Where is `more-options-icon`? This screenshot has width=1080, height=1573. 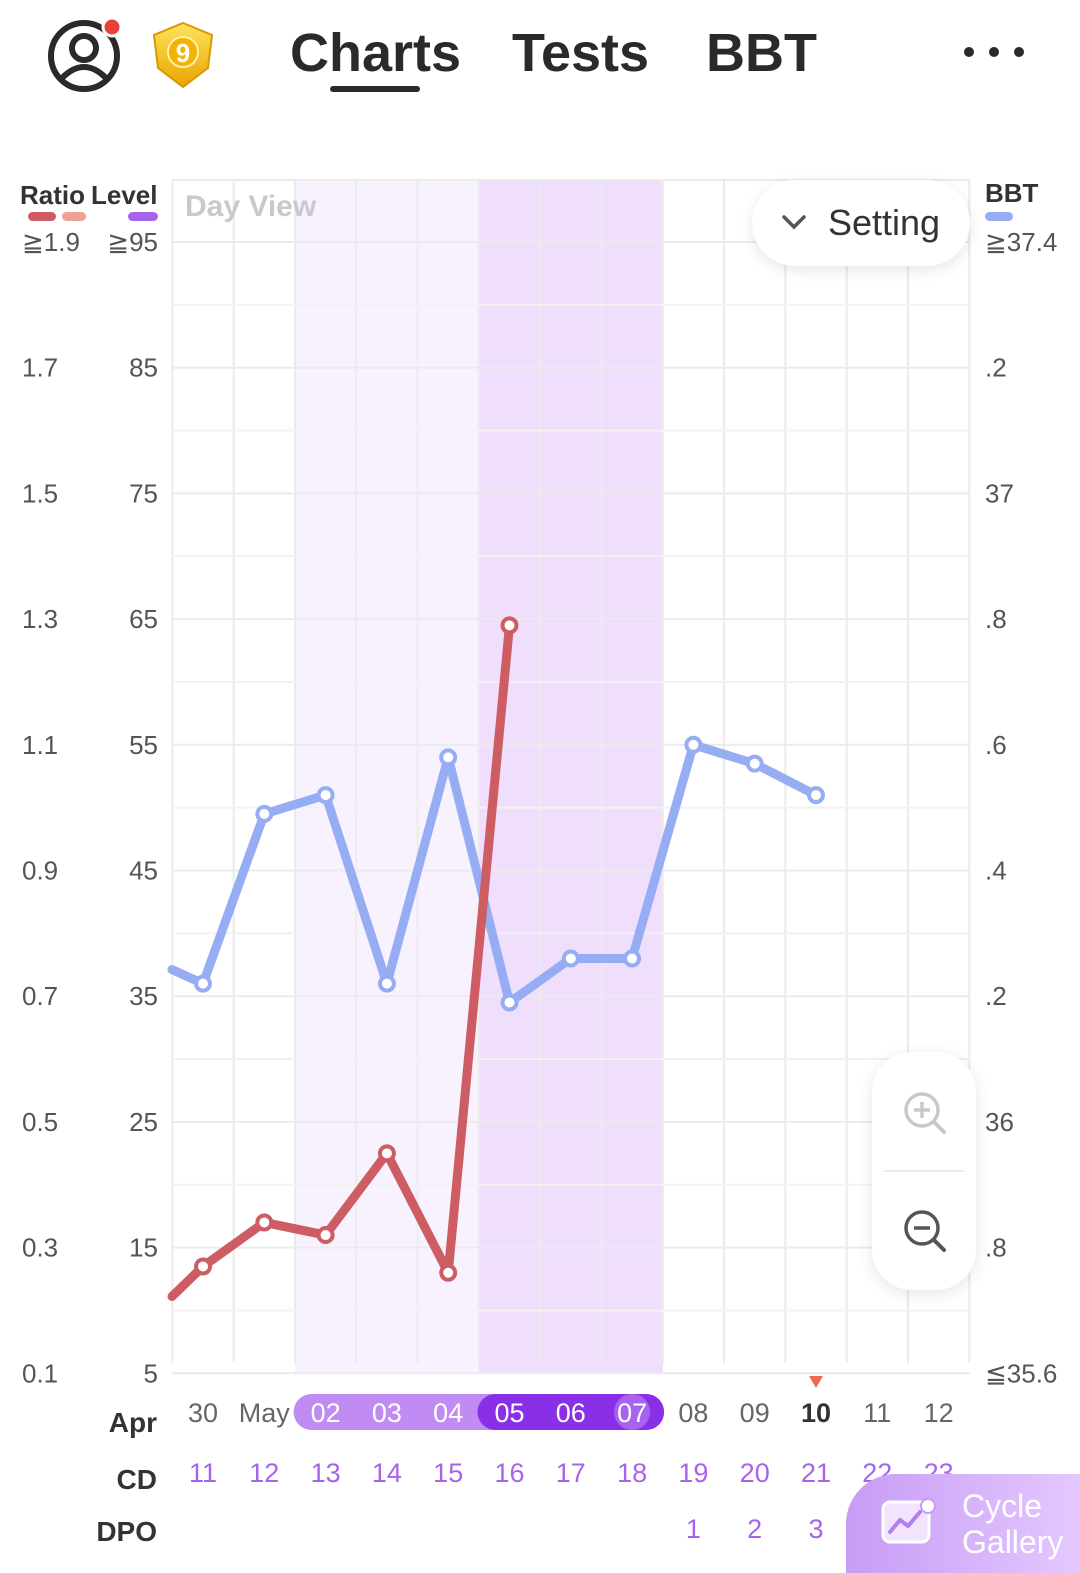
more-options-icon is located at coordinates (995, 52).